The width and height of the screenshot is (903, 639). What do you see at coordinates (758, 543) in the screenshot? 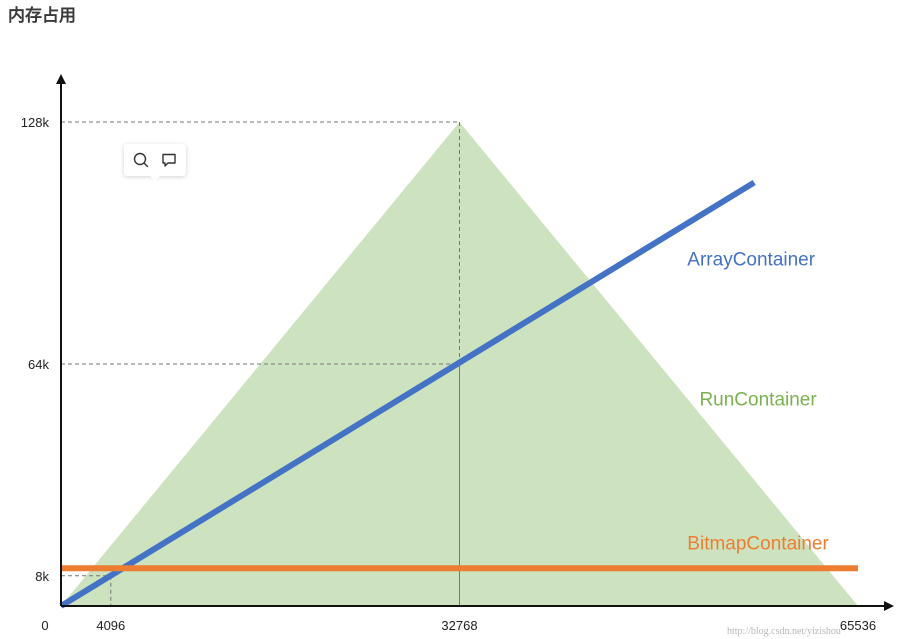
I see `series-label-bitmapcontainer: BitmapContainer` at bounding box center [758, 543].